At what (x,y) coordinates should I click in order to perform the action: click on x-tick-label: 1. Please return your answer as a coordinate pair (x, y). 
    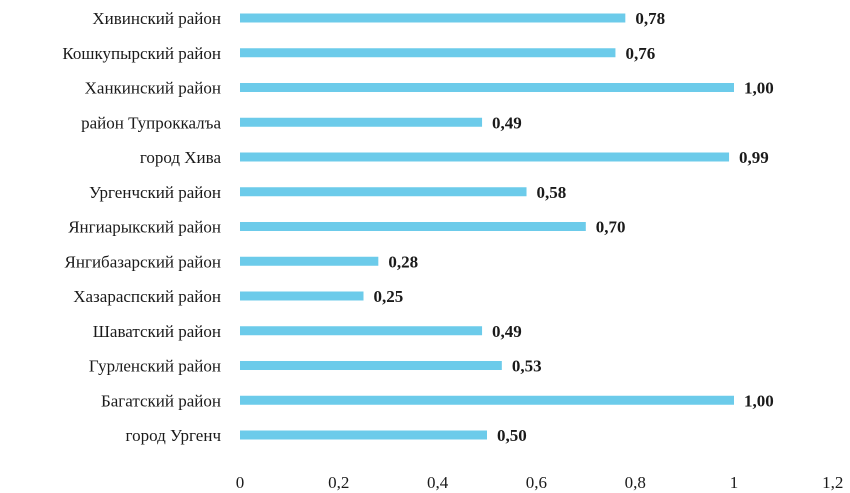
    Looking at the image, I should click on (734, 482).